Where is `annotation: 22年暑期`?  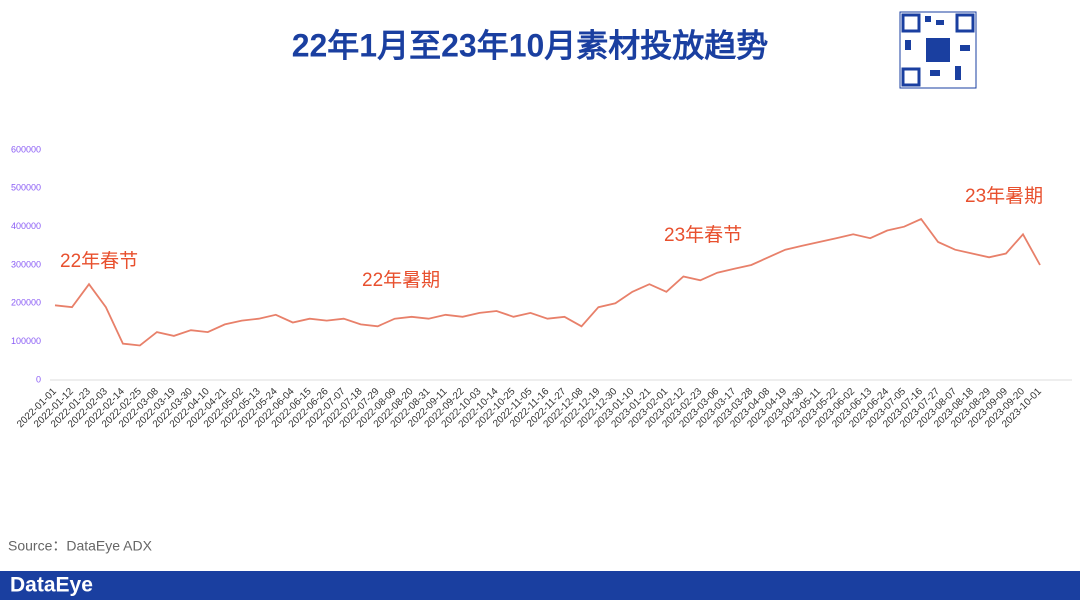 annotation: 22年暑期 is located at coordinates (401, 280).